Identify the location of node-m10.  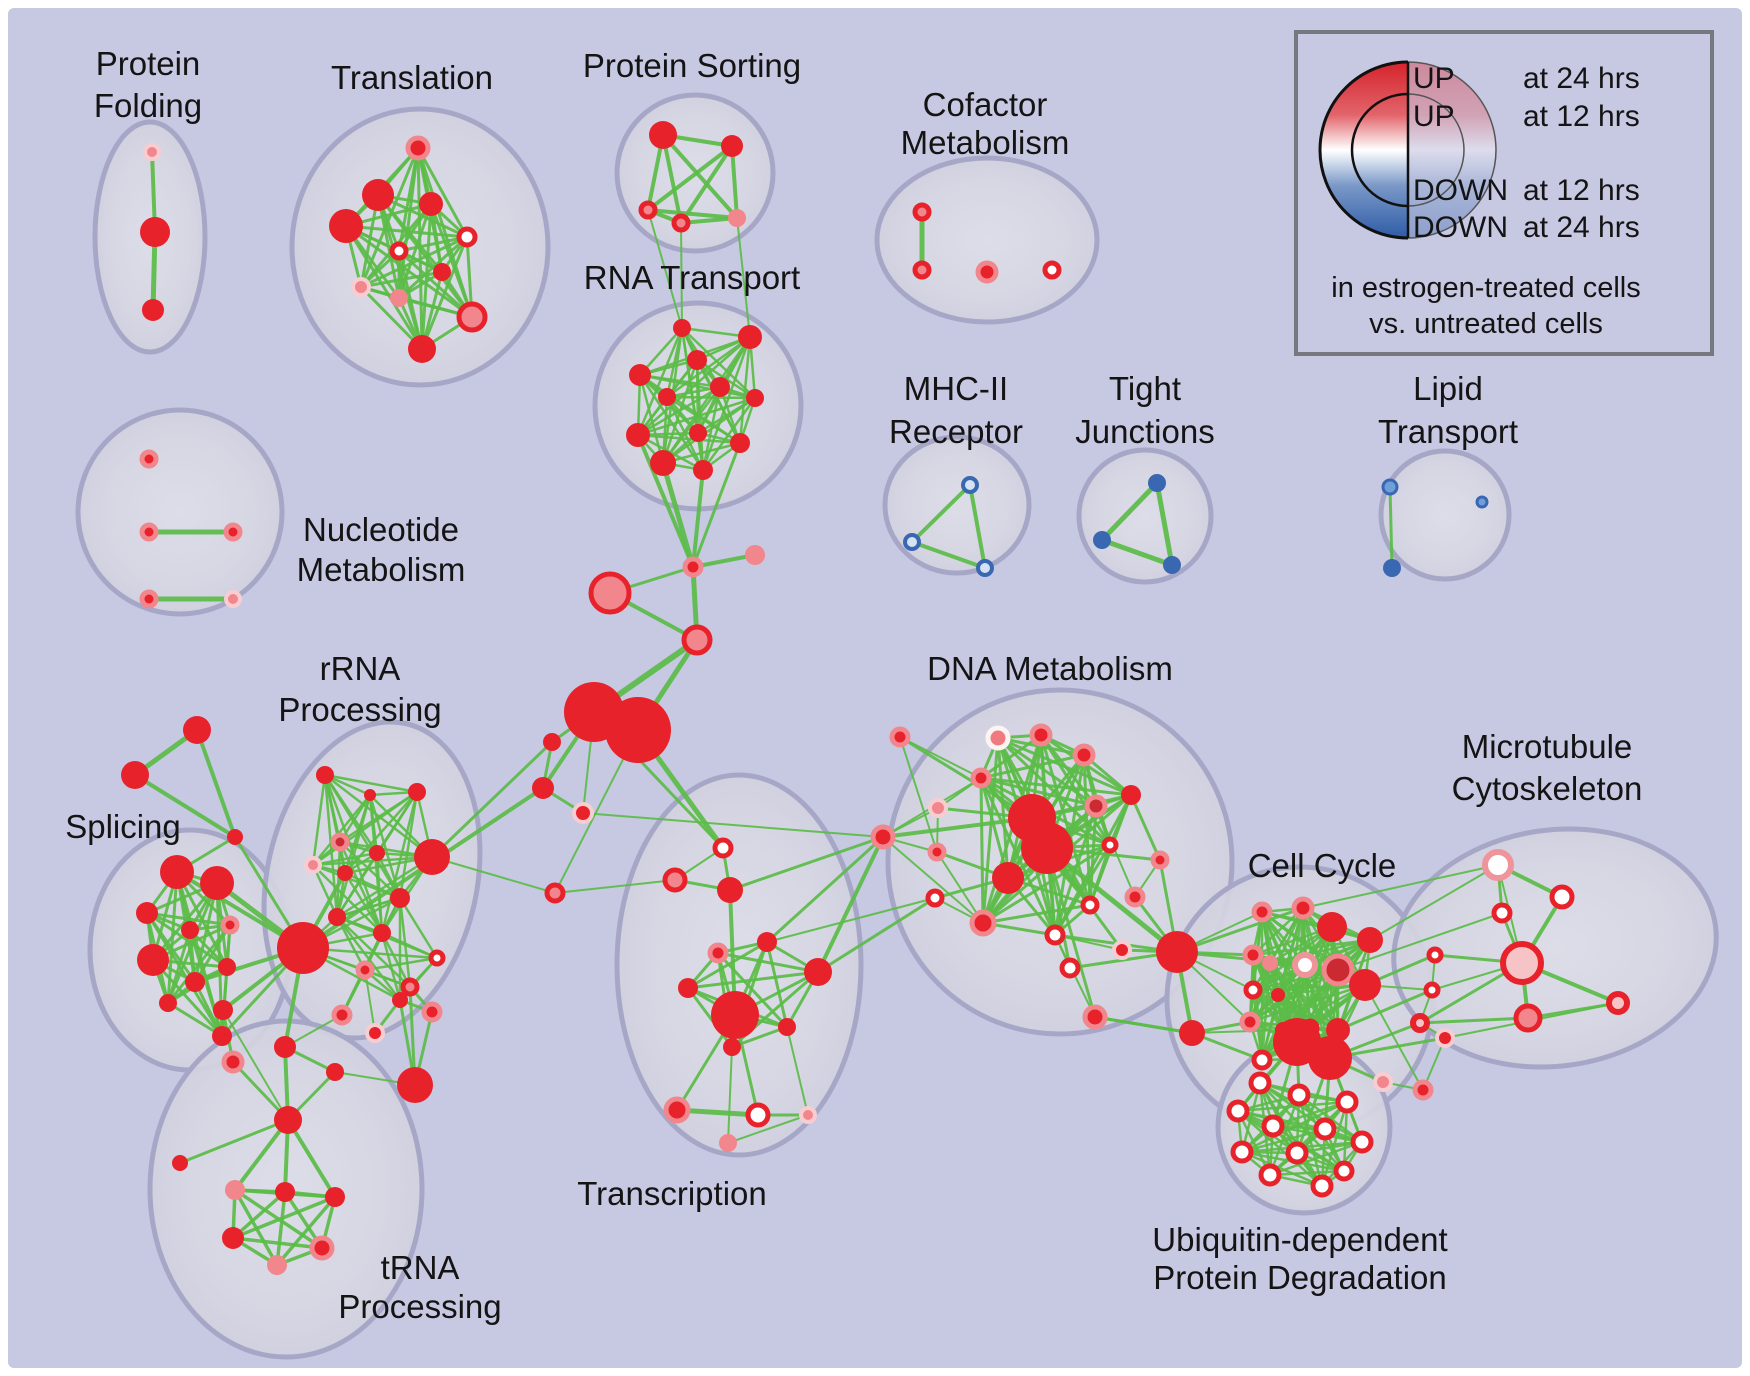
(1445, 1038).